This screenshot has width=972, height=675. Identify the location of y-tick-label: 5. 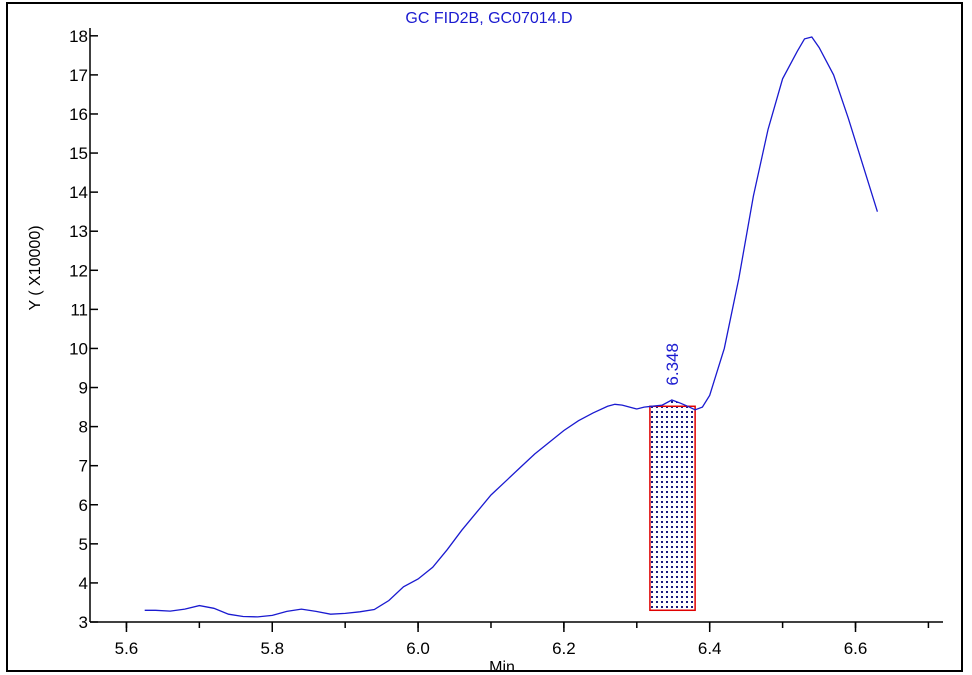
(83, 544).